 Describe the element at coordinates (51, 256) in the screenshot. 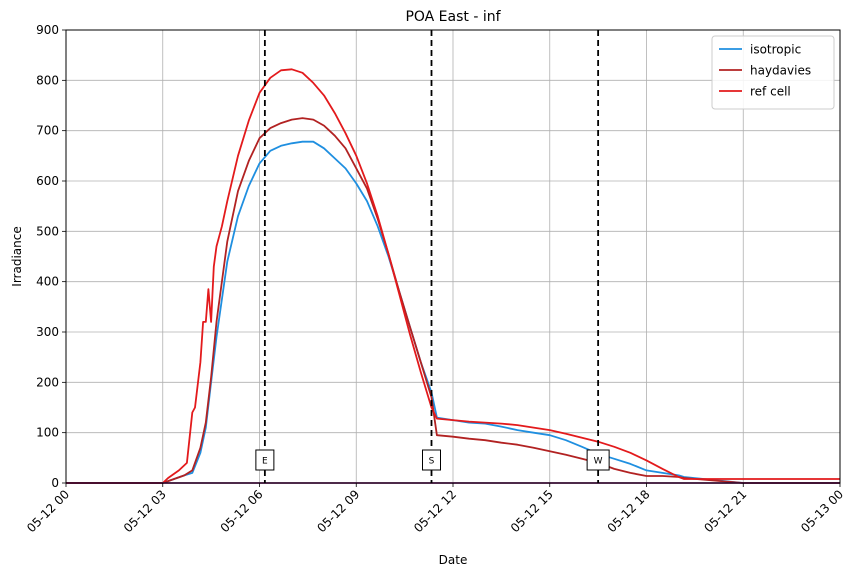

I see `y-axis: 0 100 200 300 400 500 600 700 800 900` at that location.